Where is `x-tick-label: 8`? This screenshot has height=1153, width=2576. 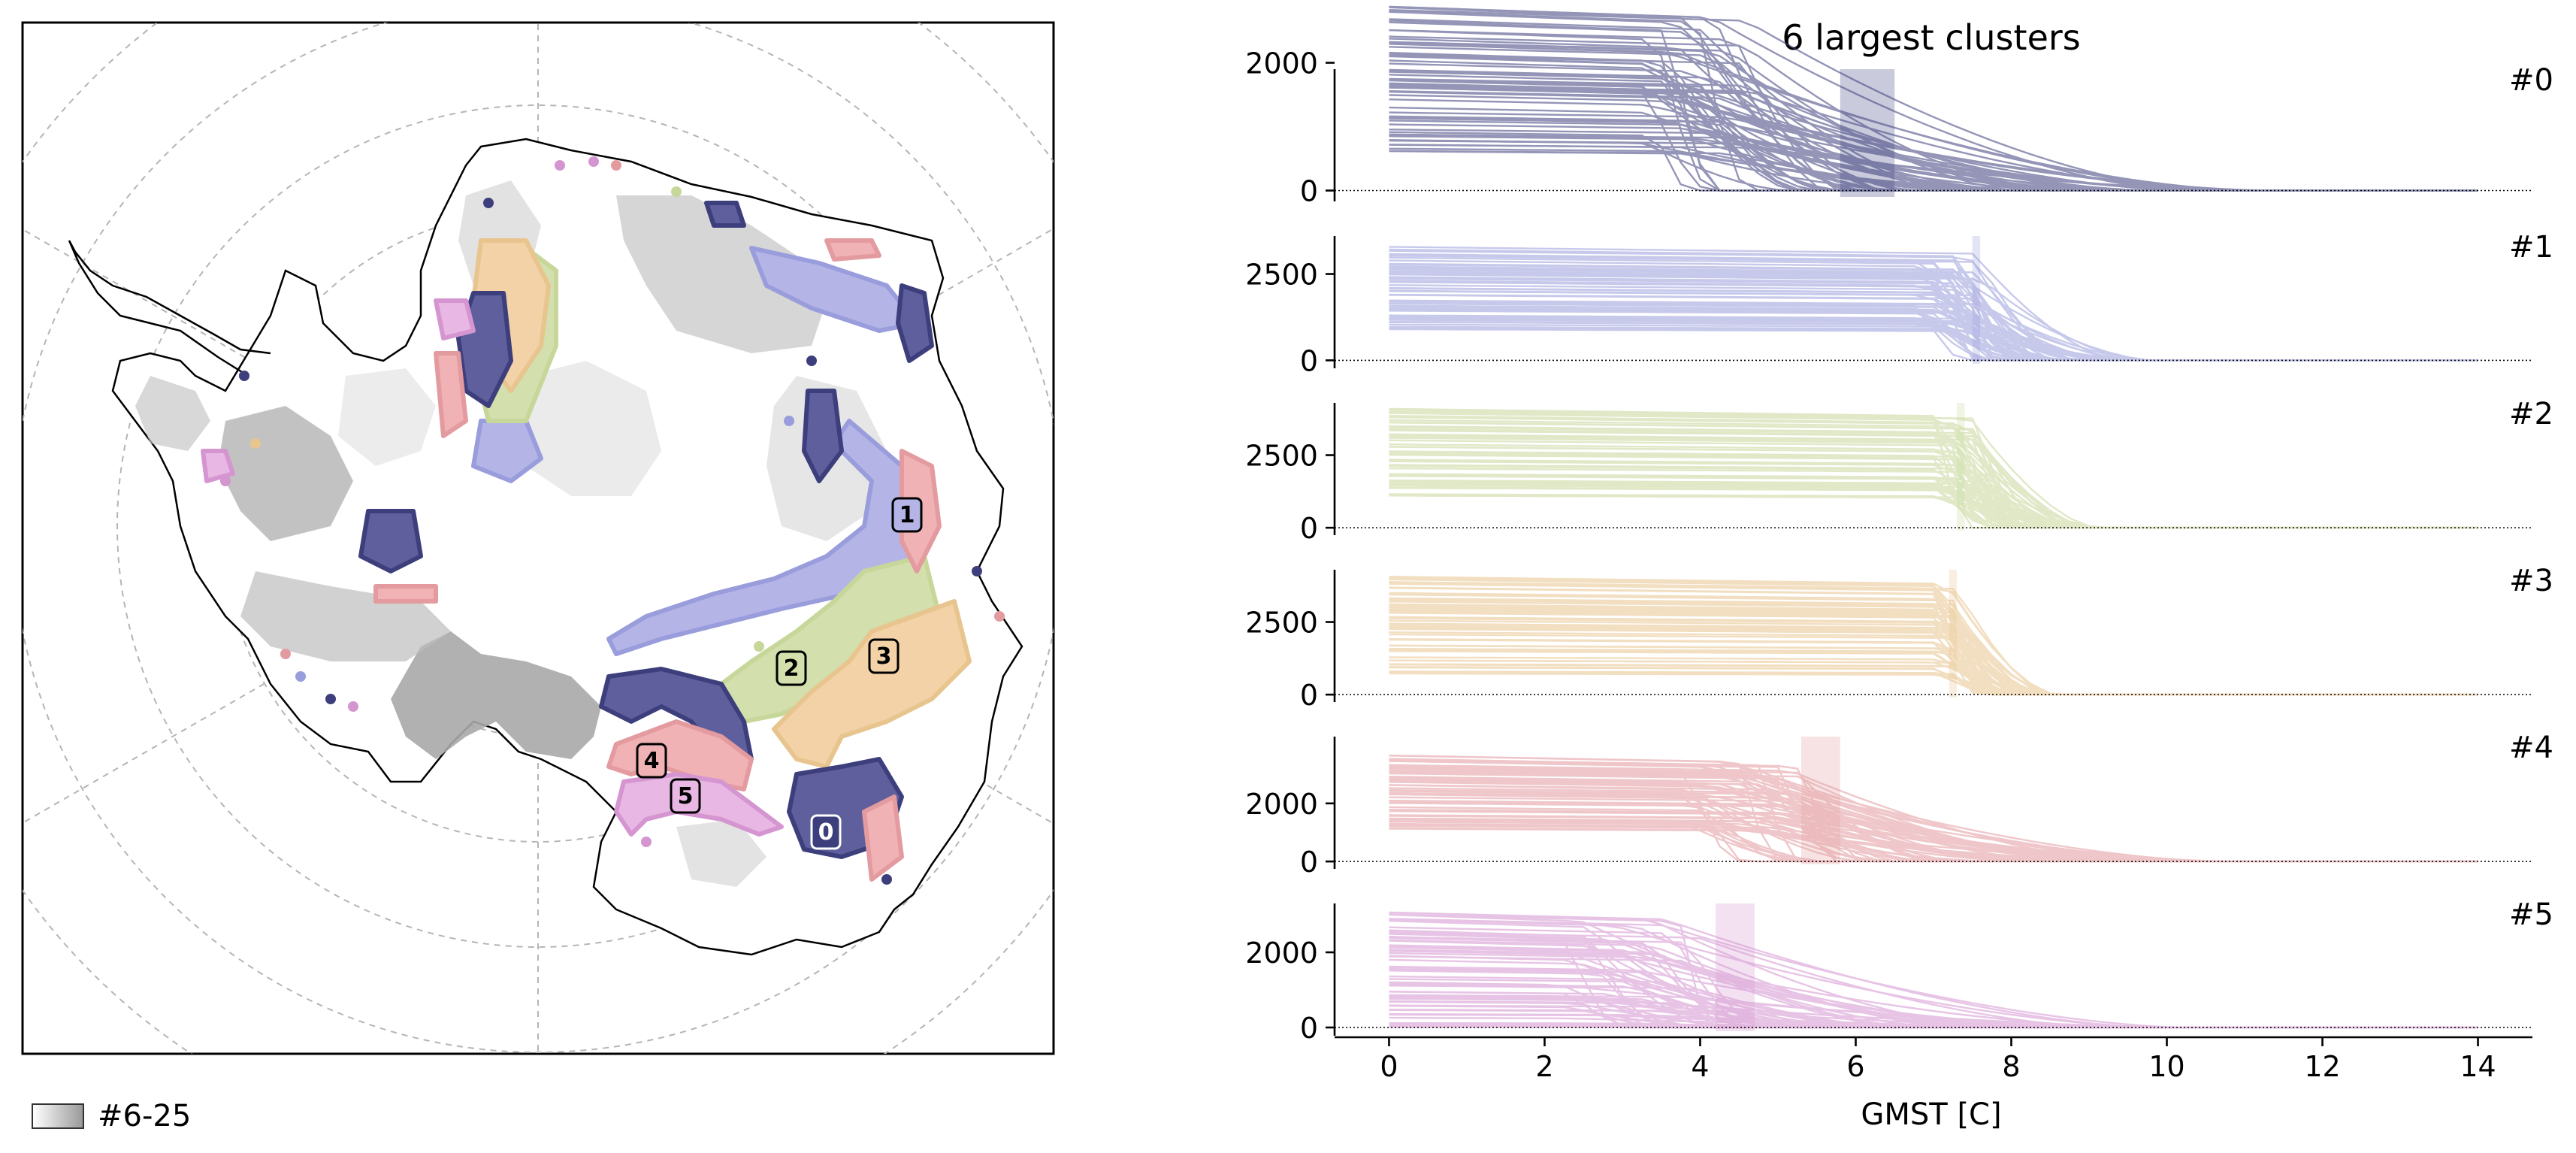
x-tick-label: 8 is located at coordinates (2011, 1067).